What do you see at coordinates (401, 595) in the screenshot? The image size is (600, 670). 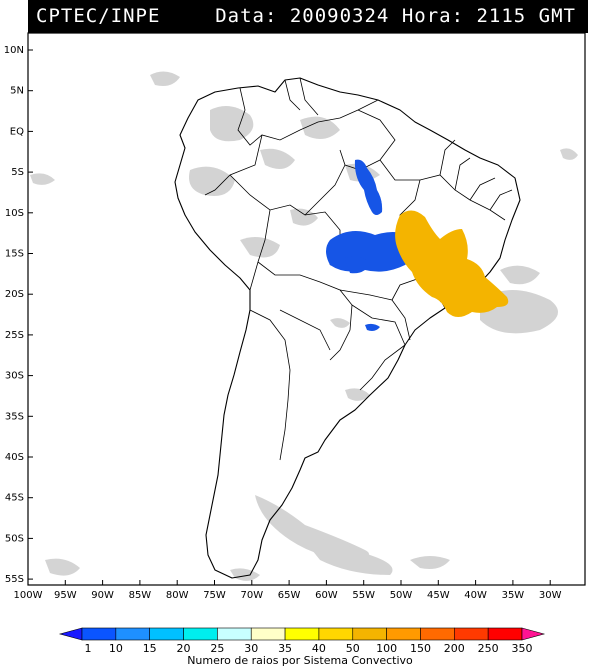 I see `lon-tick-label: 50W` at bounding box center [401, 595].